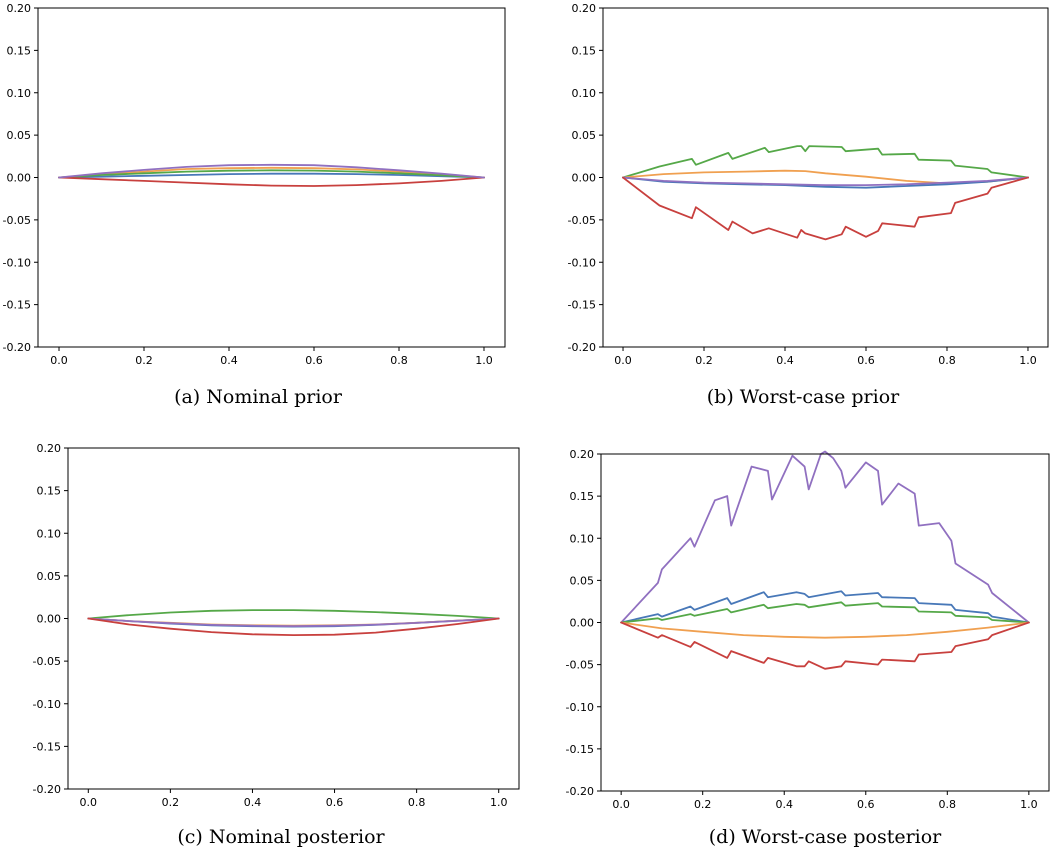  What do you see at coordinates (825, 837) in the screenshot?
I see `caption-d: (d) Worst-case posterior` at bounding box center [825, 837].